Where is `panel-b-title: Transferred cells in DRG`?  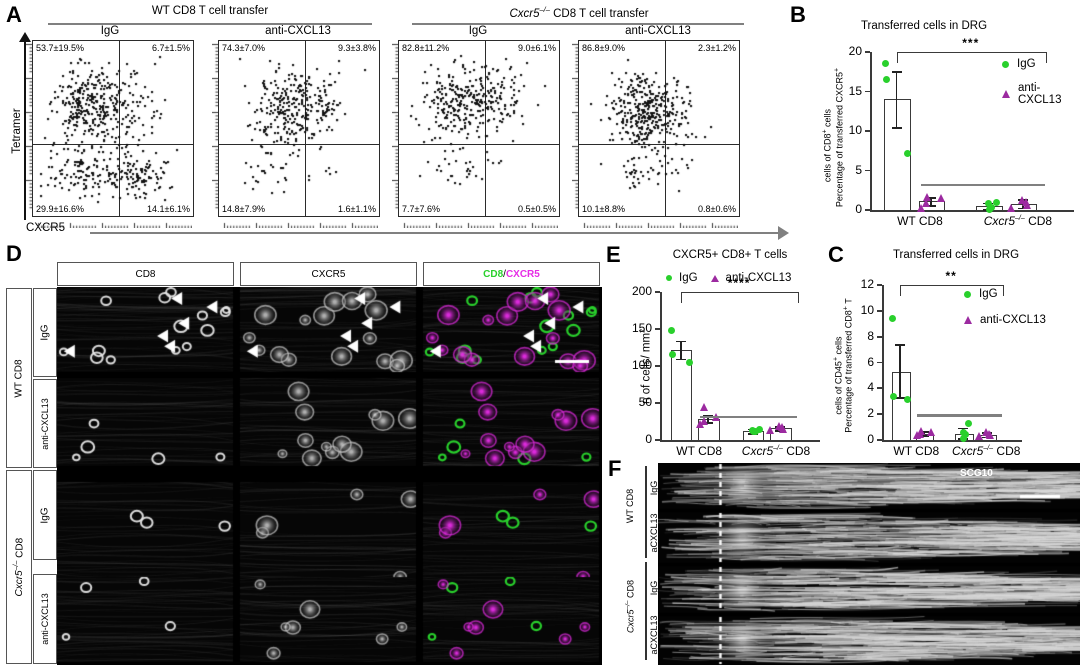 panel-b-title: Transferred cells in DRG is located at coordinates (924, 26).